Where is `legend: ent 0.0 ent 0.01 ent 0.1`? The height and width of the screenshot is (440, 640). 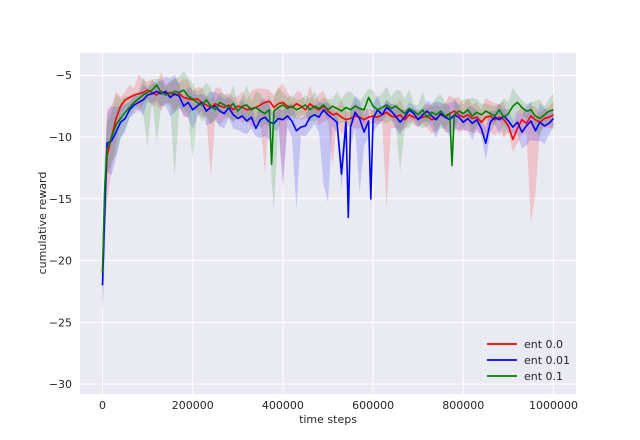
legend: ent 0.0 ent 0.01 ent 0.1 is located at coordinates (528, 360).